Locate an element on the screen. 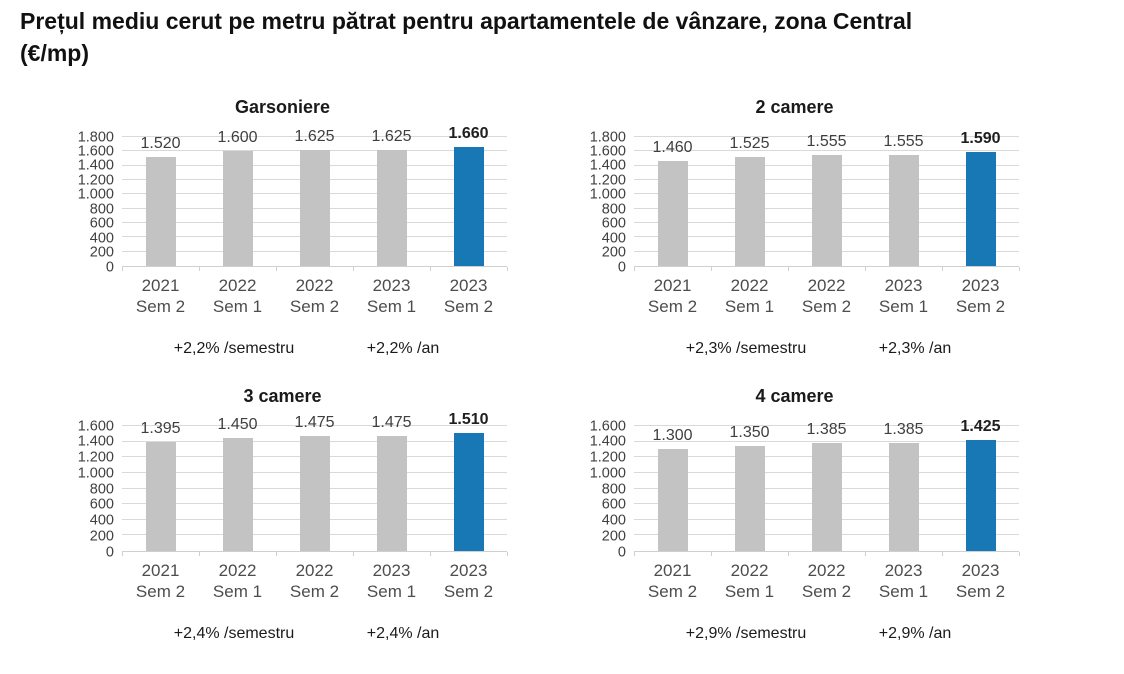 This screenshot has width=1124, height=674. bar-value-label: 1.395 is located at coordinates (160, 429).